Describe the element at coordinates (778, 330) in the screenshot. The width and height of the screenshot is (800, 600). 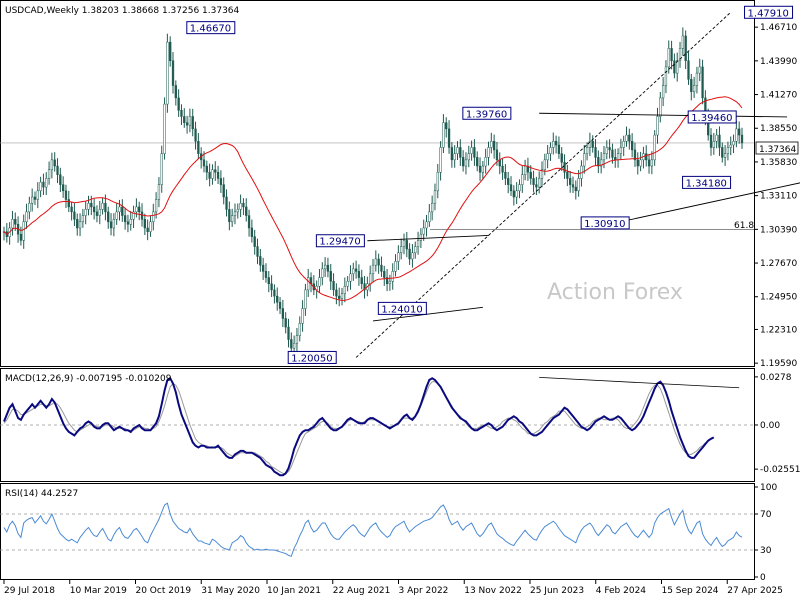
I see `price-tick-label: 1.22310` at that location.